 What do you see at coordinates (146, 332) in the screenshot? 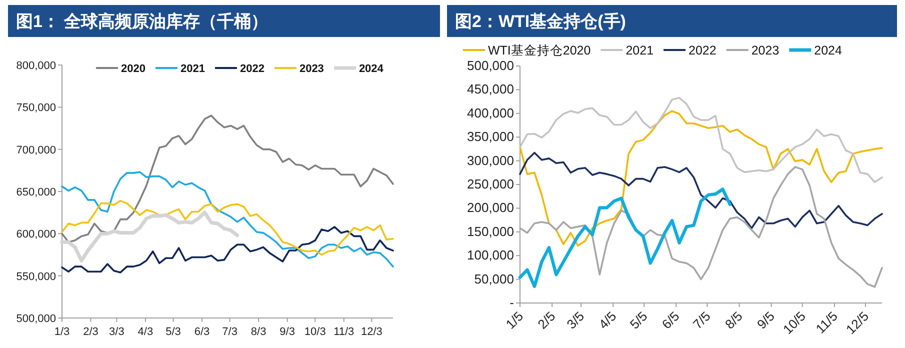
I see `x-tick-label: 4/3` at bounding box center [146, 332].